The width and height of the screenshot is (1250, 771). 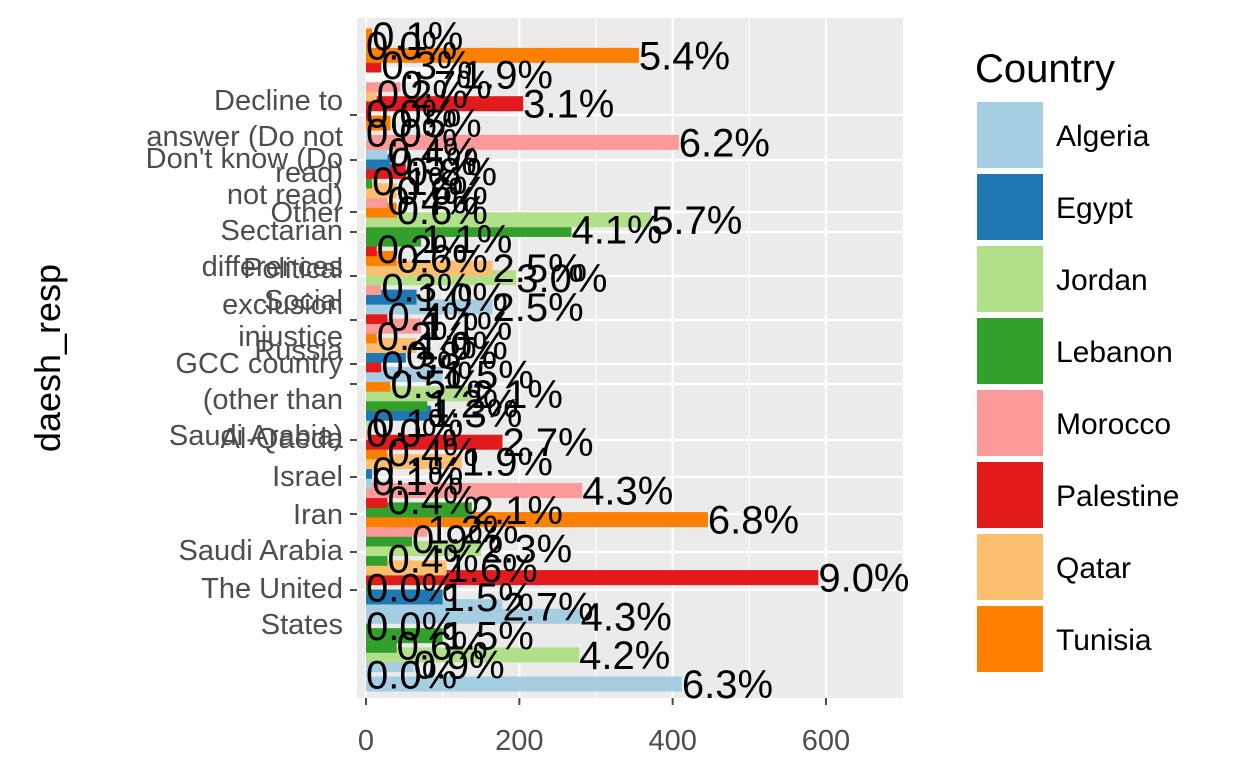 I want to click on bar-data-label: 0.7%, so click(x=446, y=85).